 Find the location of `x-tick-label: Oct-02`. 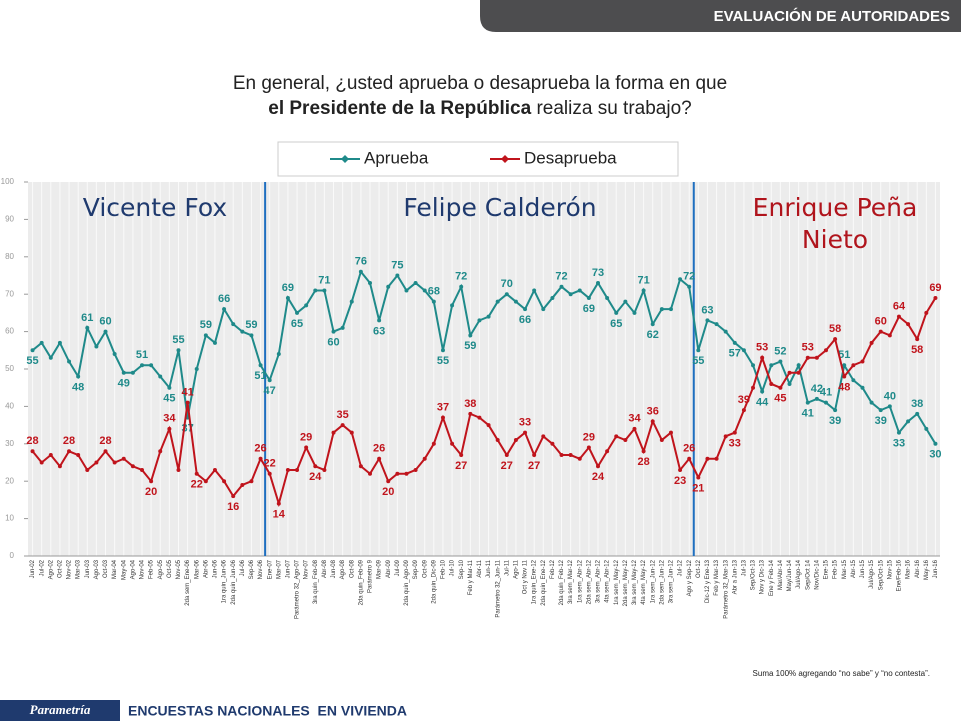

x-tick-label: Oct-02 is located at coordinates (60, 568).